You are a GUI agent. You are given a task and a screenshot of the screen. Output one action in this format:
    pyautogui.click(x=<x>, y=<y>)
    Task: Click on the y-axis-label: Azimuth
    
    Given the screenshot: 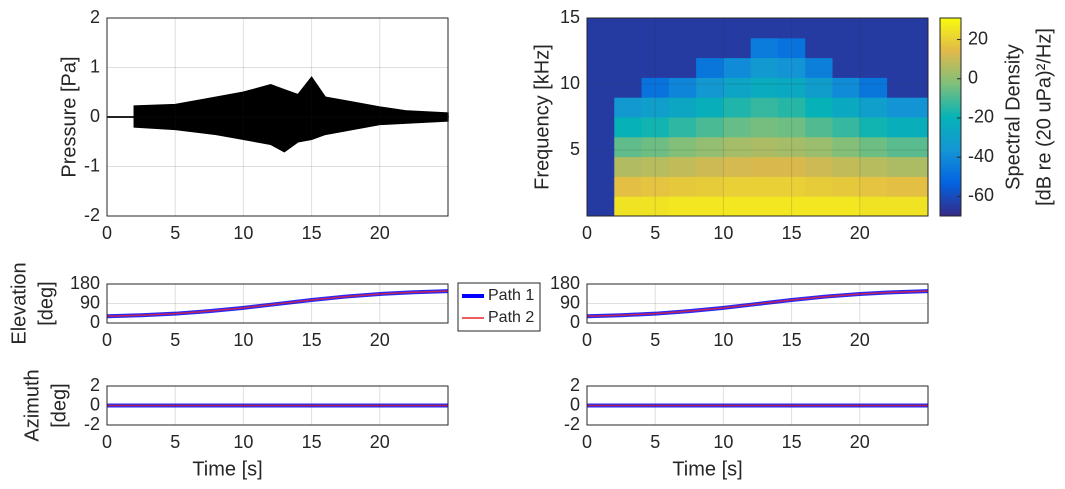 What is the action you would take?
    pyautogui.click(x=32, y=405)
    